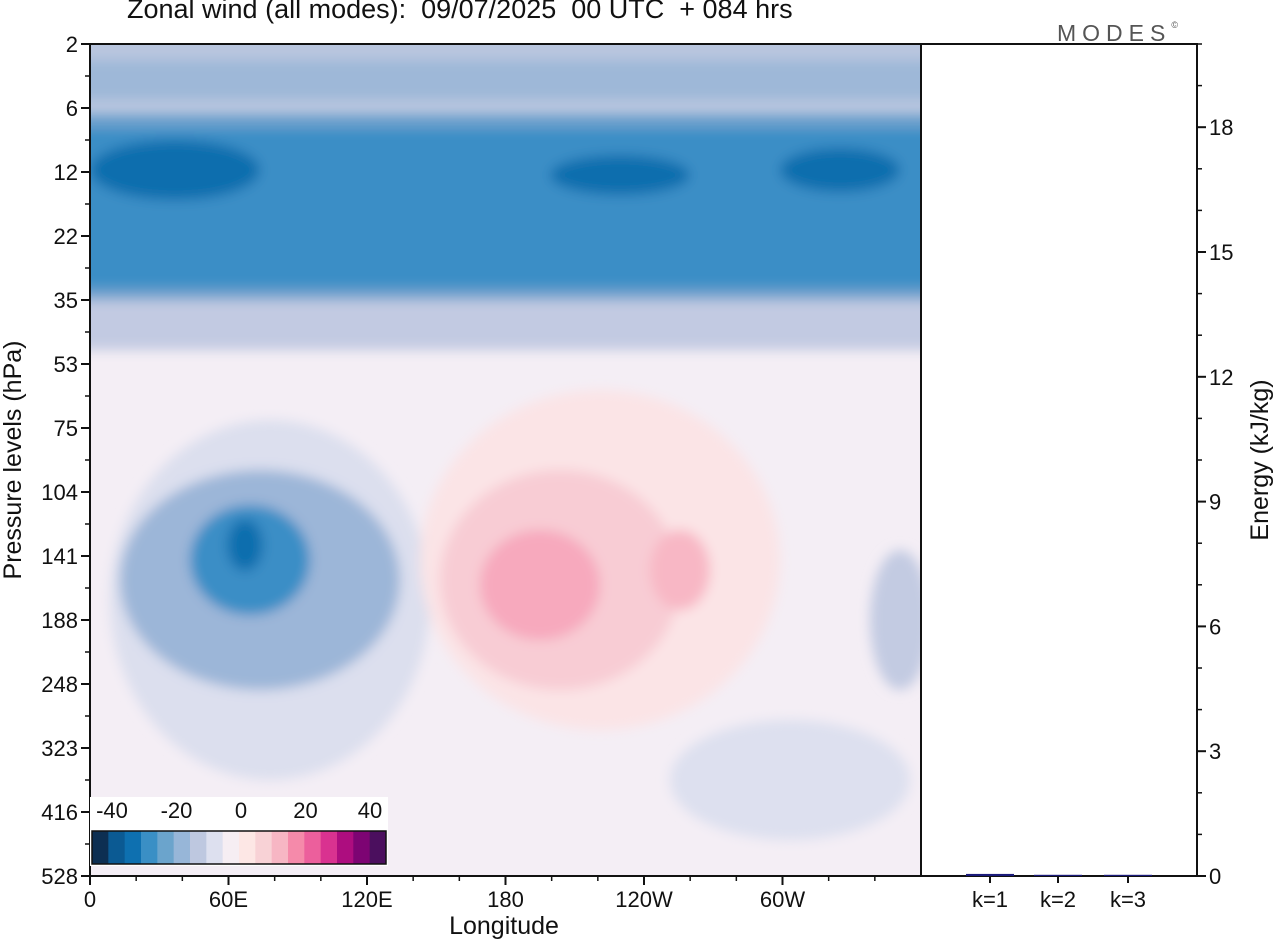  I want to click on pressure-tick-label: 528, so click(59, 876).